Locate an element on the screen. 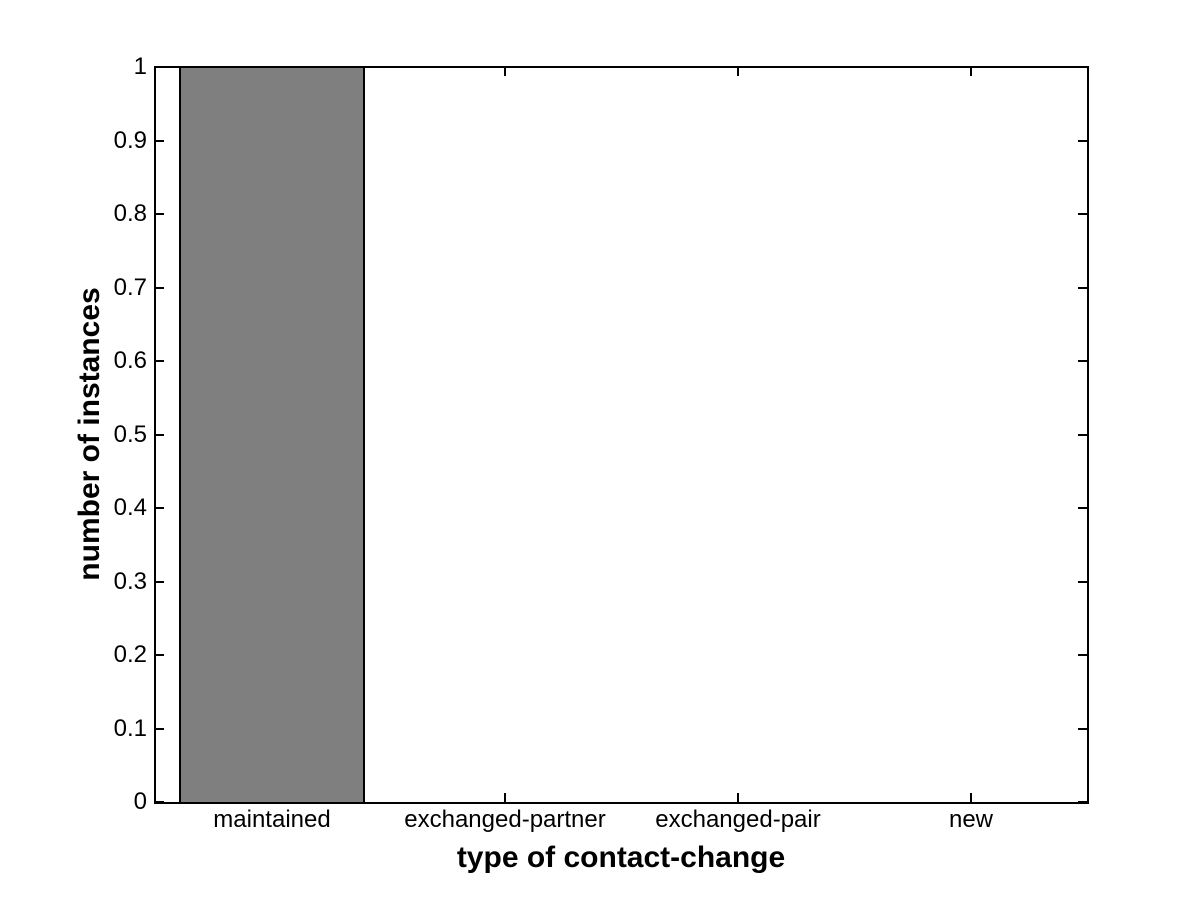 The width and height of the screenshot is (1201, 901). y-tick-label: 0.6 is located at coordinates (130, 360).